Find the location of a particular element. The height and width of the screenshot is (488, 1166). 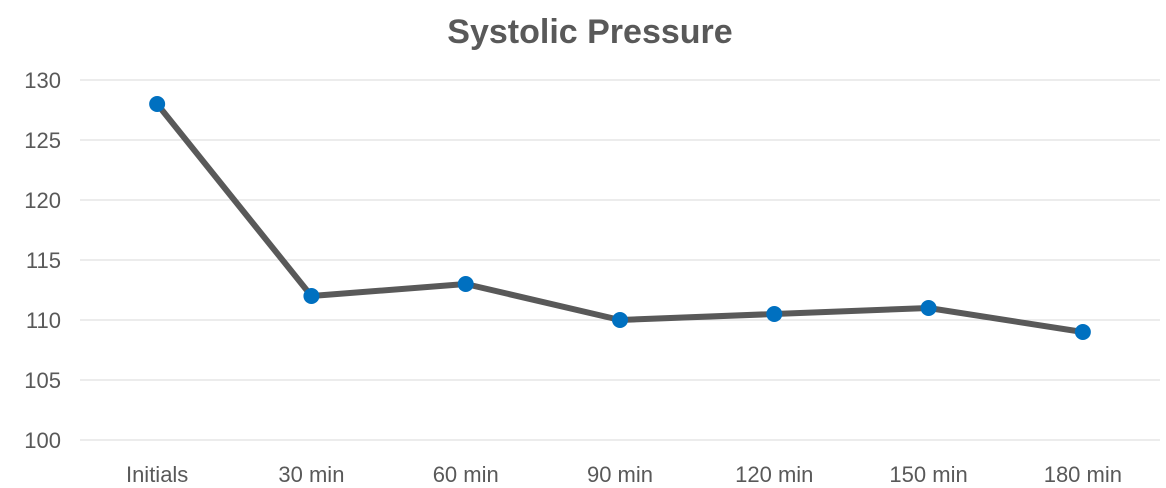

x-tick-label: 90 min is located at coordinates (620, 474).